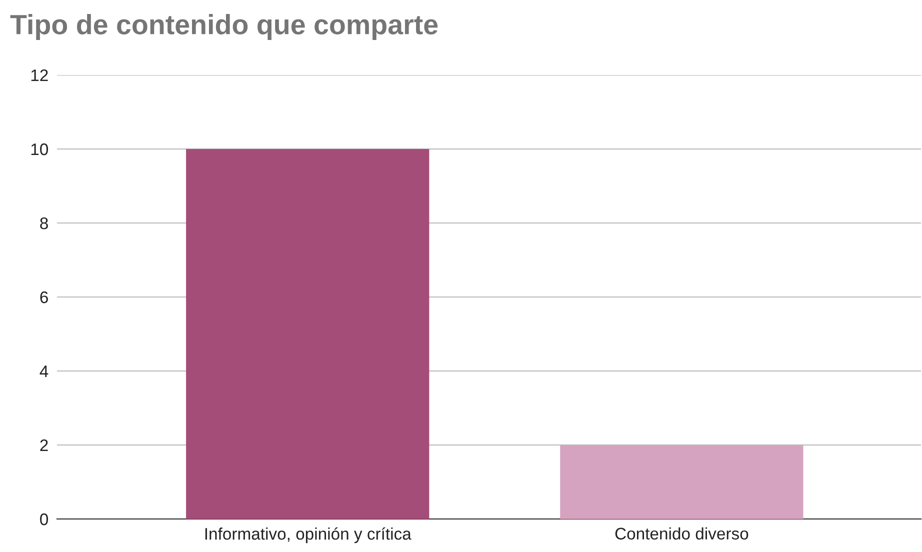  What do you see at coordinates (681, 533) in the screenshot?
I see `x-tick-label: Contenido diverso` at bounding box center [681, 533].